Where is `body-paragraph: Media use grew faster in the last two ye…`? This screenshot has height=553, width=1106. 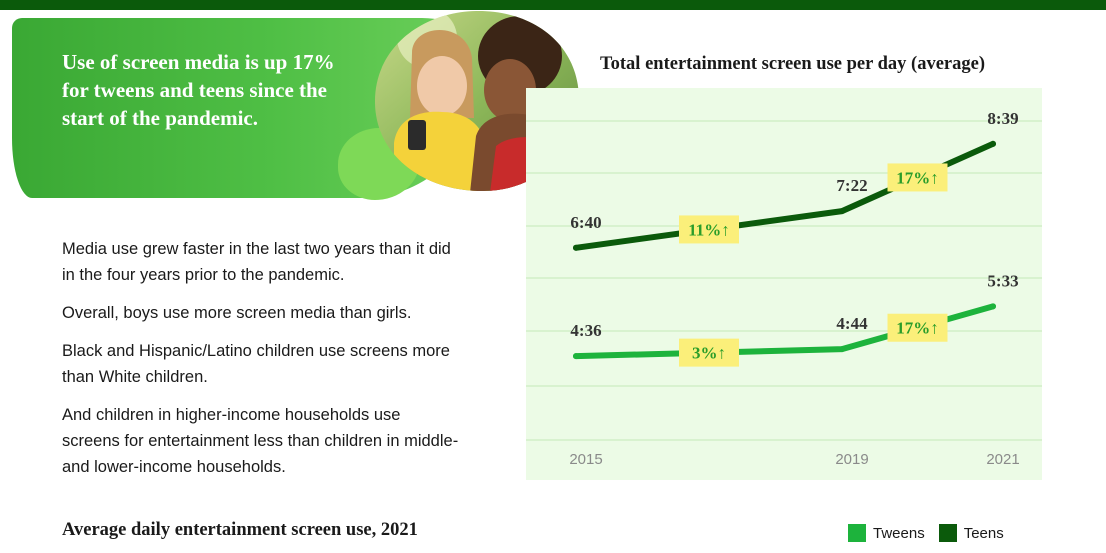
body-paragraph: Media use grew faster in the last two ye… is located at coordinates (256, 262).